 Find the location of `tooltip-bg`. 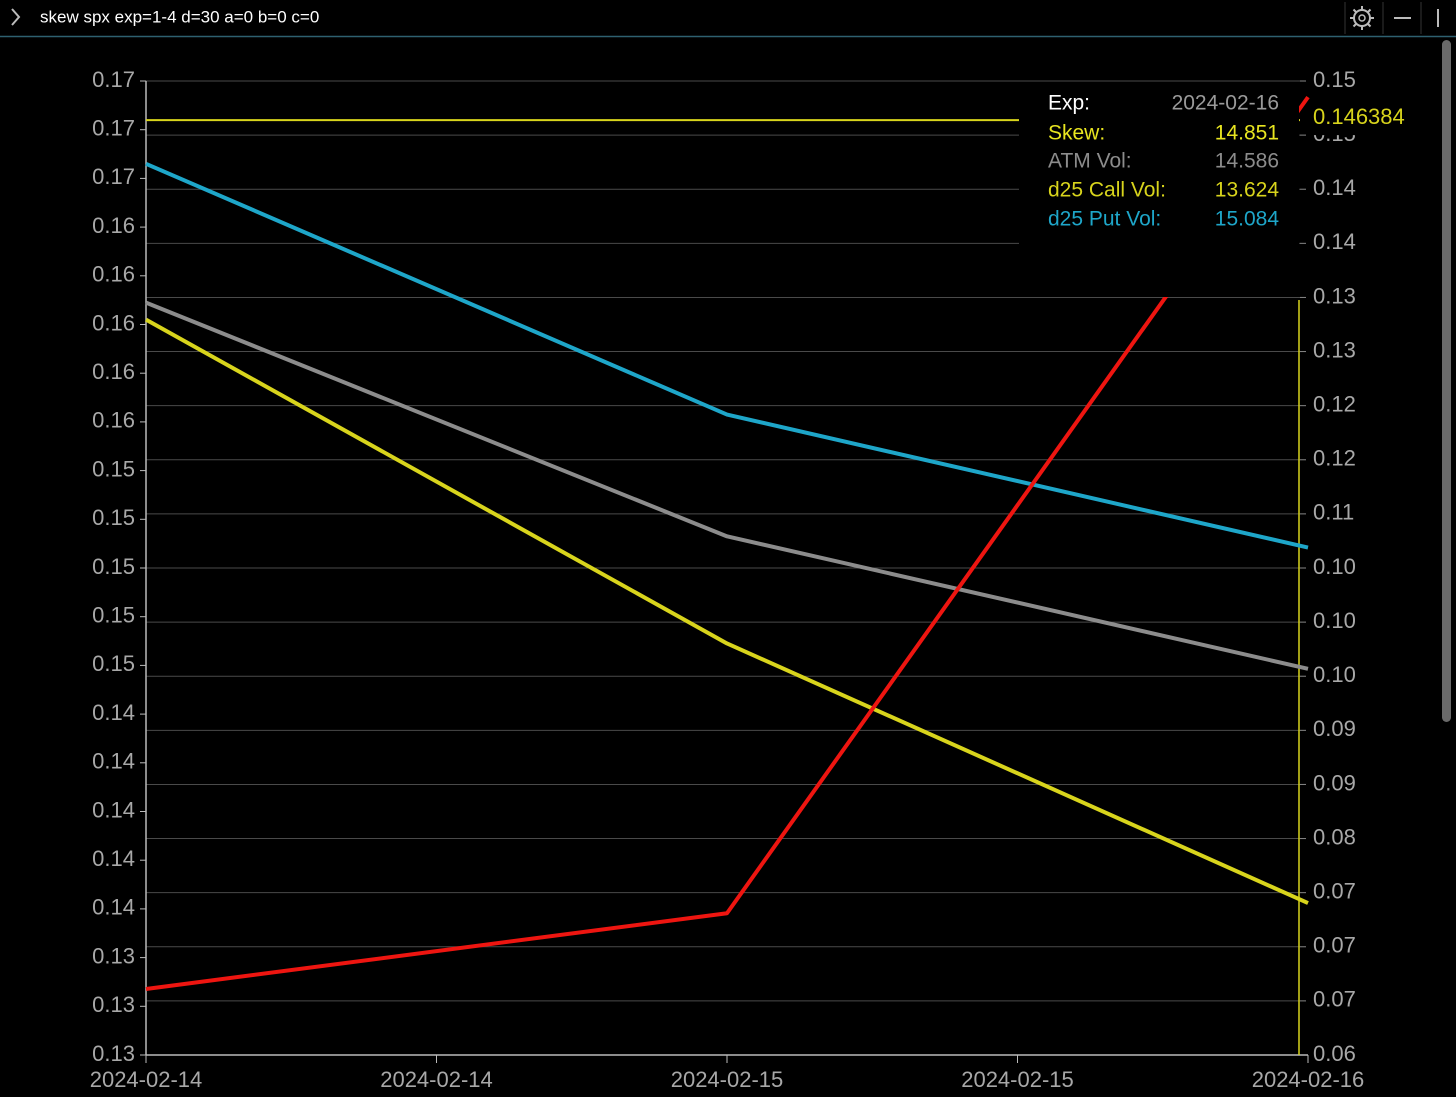

tooltip-bg is located at coordinates (1159, 190).